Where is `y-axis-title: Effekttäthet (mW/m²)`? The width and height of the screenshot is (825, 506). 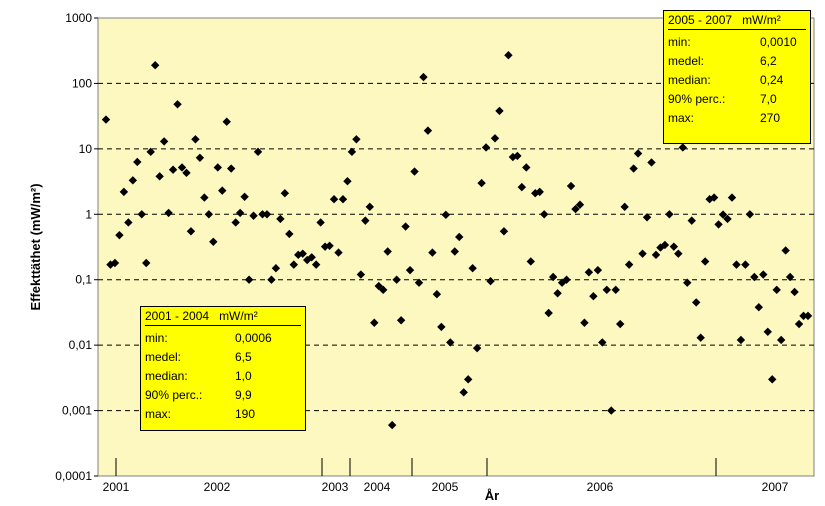 y-axis-title: Effekttäthet (mW/m²) is located at coordinates (35, 246).